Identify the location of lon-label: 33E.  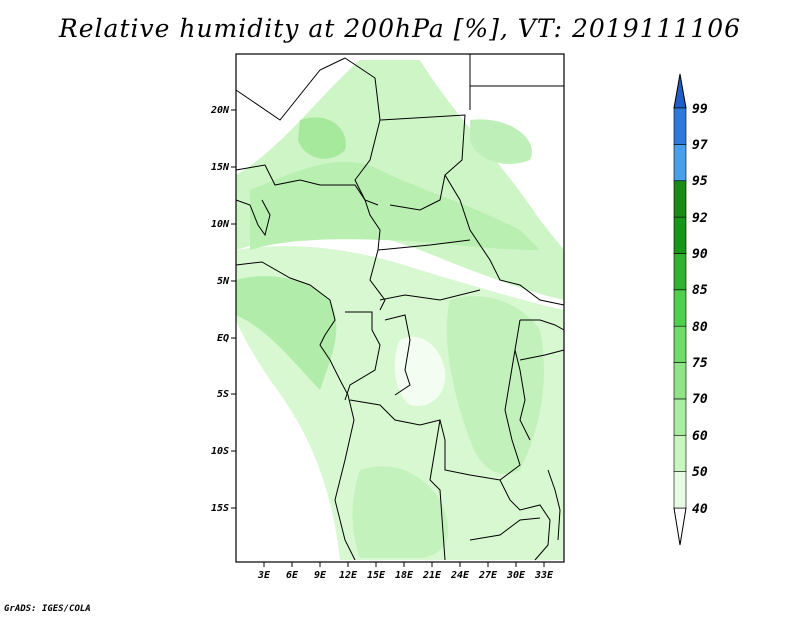
(544, 575).